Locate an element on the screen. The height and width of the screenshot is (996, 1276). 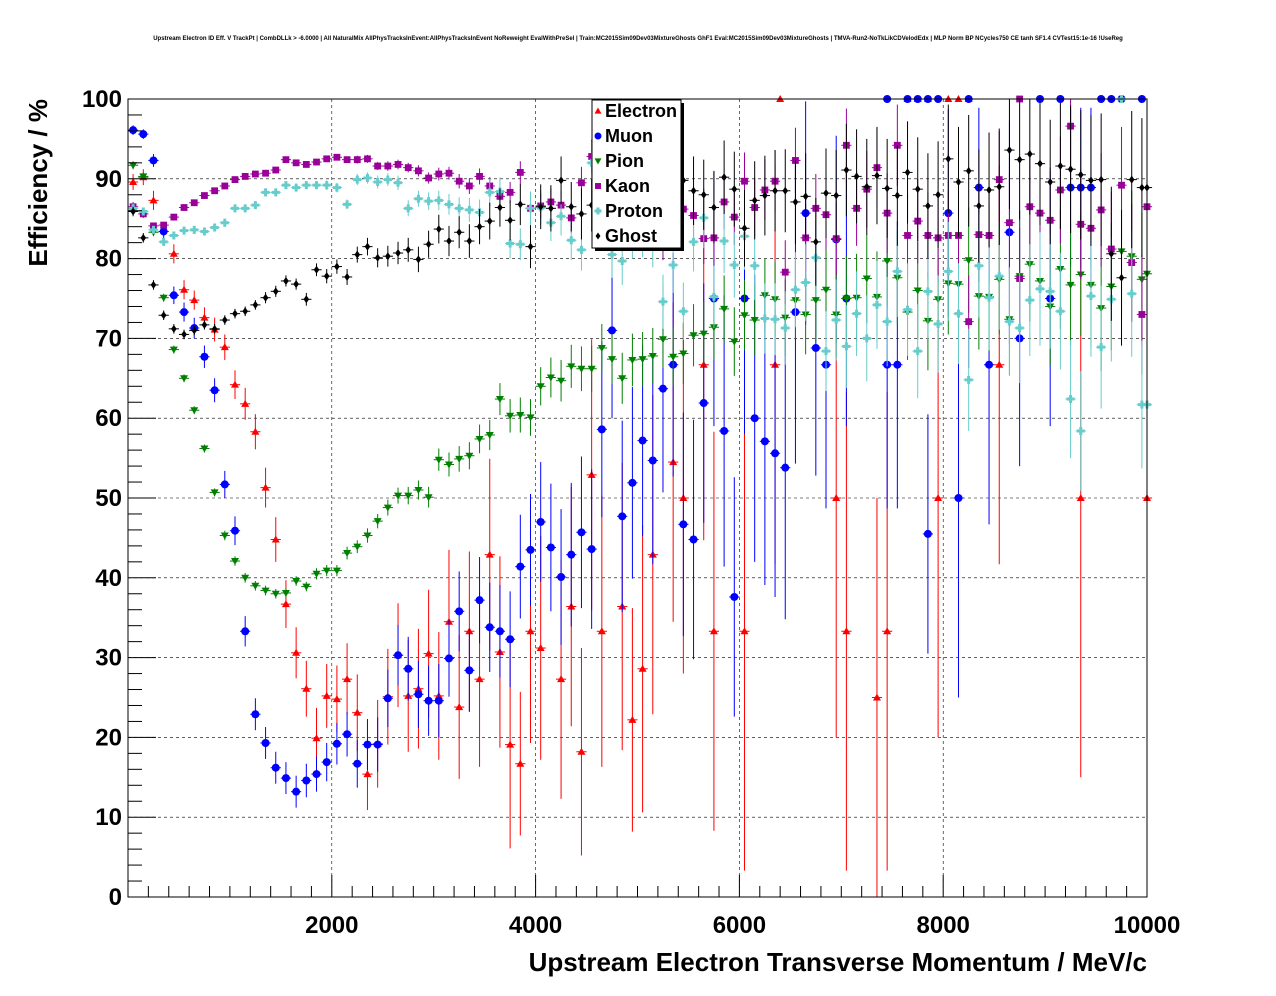
legend-label: Pion is located at coordinates (624, 161).